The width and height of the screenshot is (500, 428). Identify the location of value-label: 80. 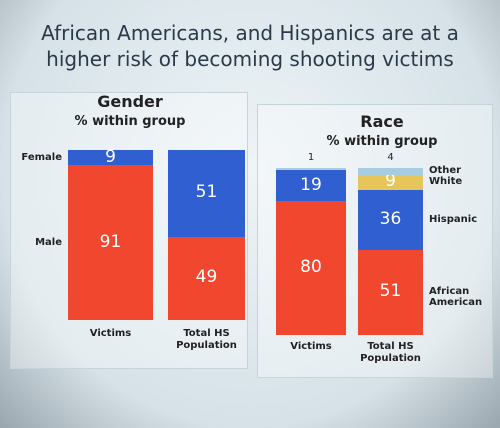
(311, 267).